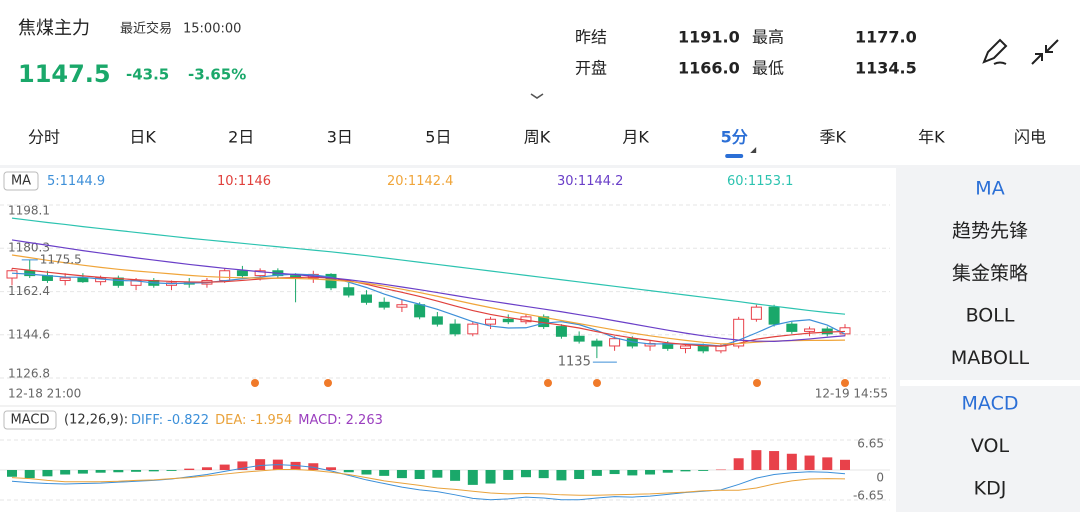 This screenshot has height=512, width=1080. Describe the element at coordinates (1000, 63) in the screenshot. I see `pen-stroke` at that location.